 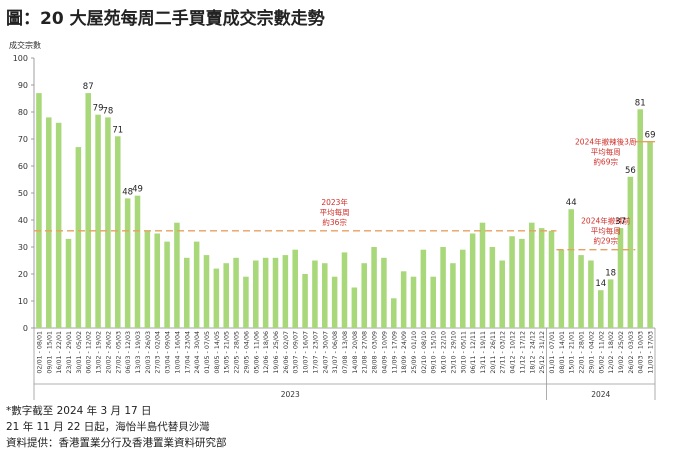 What do you see at coordinates (108, 427) in the screenshot?
I see `footnote-estate: 21 年 11 月 22 日起，海怡半島代替貝沙灣` at bounding box center [108, 427].